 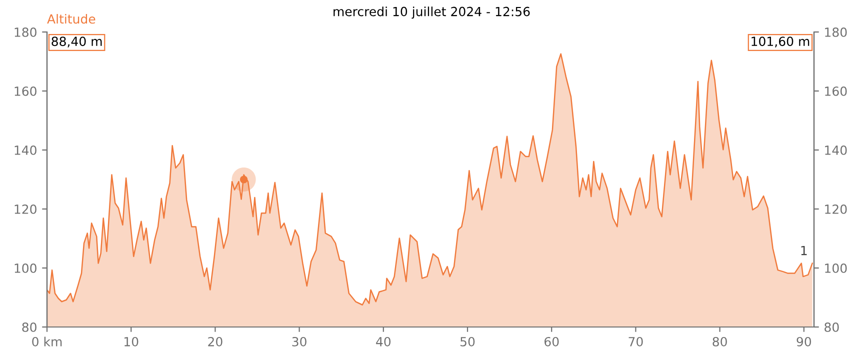 What do you see at coordinates (432, 12) in the screenshot?
I see `chart-title: mercredi 10 juillet 2024 - 12:56` at bounding box center [432, 12].